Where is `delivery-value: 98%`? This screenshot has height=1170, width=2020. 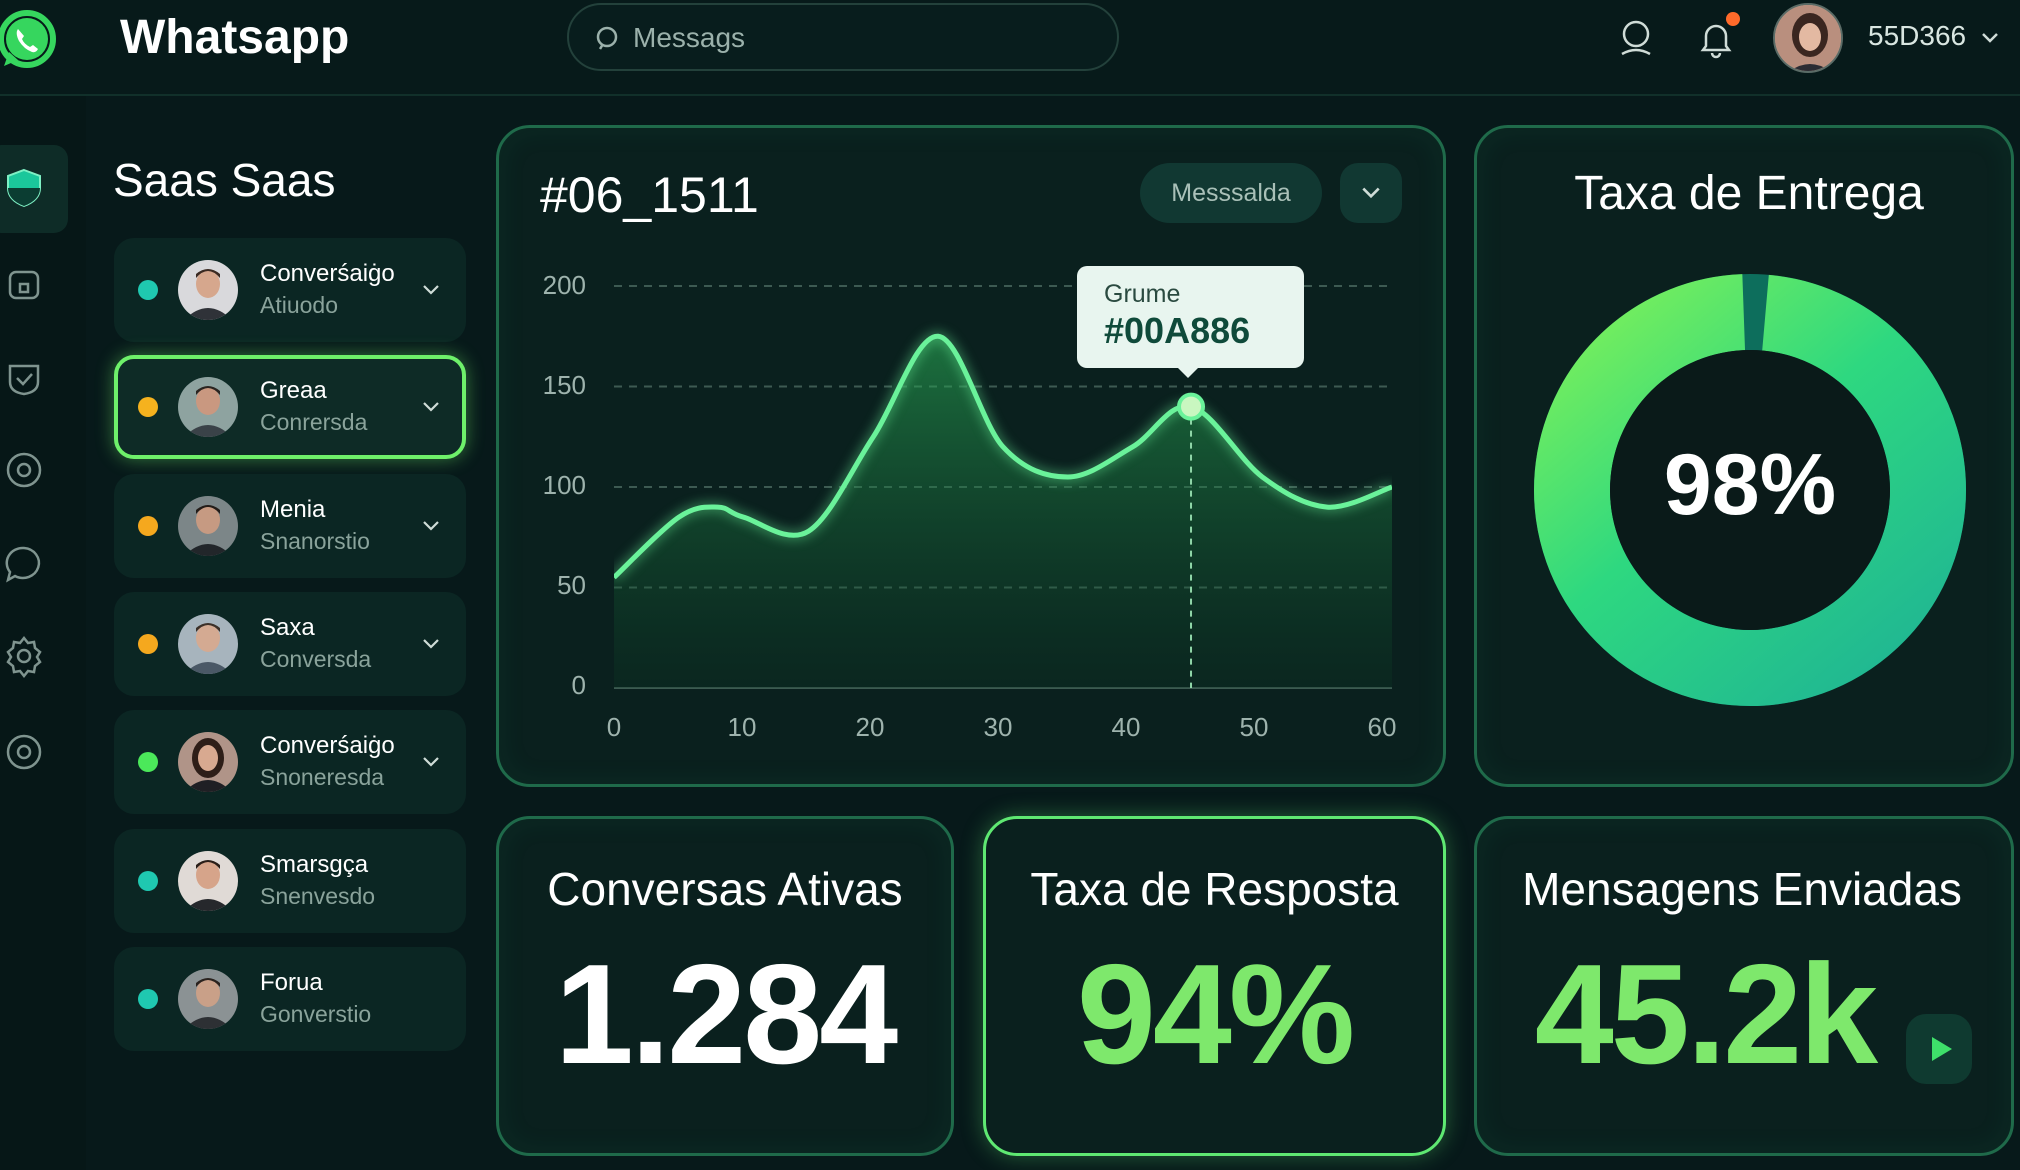
delivery-value: 98% is located at coordinates (1750, 485).